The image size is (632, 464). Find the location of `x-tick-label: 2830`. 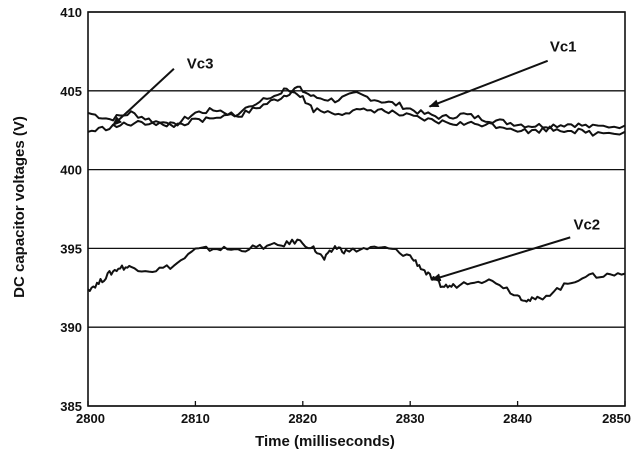

x-tick-label: 2830 is located at coordinates (410, 418).